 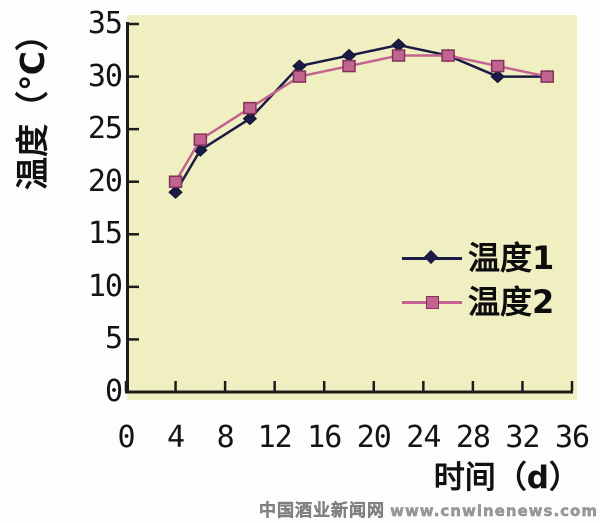 What do you see at coordinates (32, 104) in the screenshot?
I see `y-axis-title: 温度（℃）` at bounding box center [32, 104].